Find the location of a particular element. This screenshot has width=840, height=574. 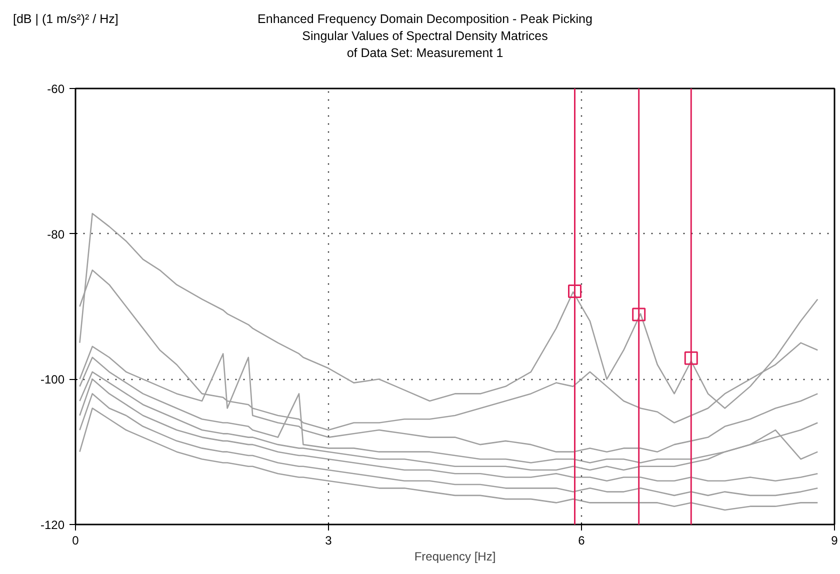

y-tick-label: -100 is located at coordinates (52, 379).